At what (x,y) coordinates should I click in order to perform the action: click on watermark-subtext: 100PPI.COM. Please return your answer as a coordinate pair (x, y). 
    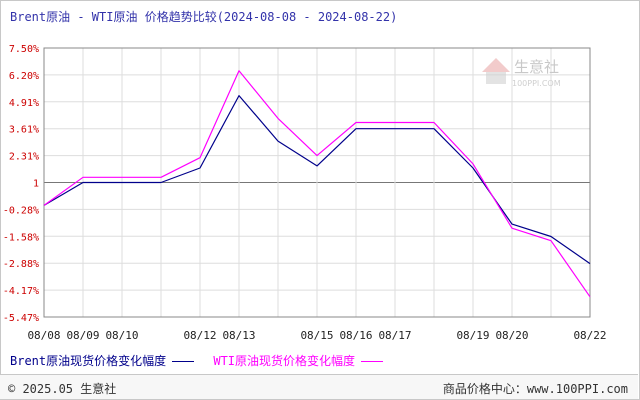
    Looking at the image, I should click on (536, 83).